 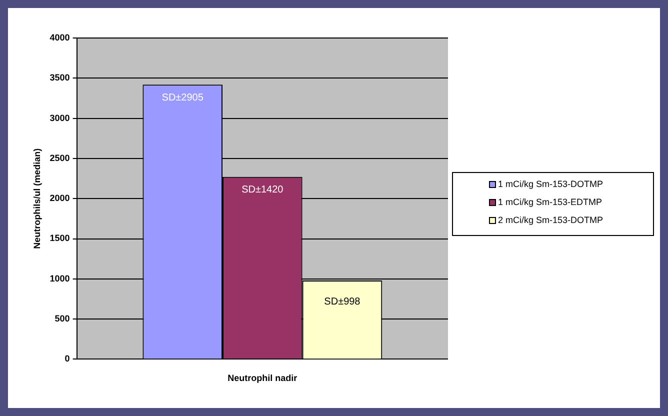 I want to click on annotation: SD±1420, so click(x=263, y=190).